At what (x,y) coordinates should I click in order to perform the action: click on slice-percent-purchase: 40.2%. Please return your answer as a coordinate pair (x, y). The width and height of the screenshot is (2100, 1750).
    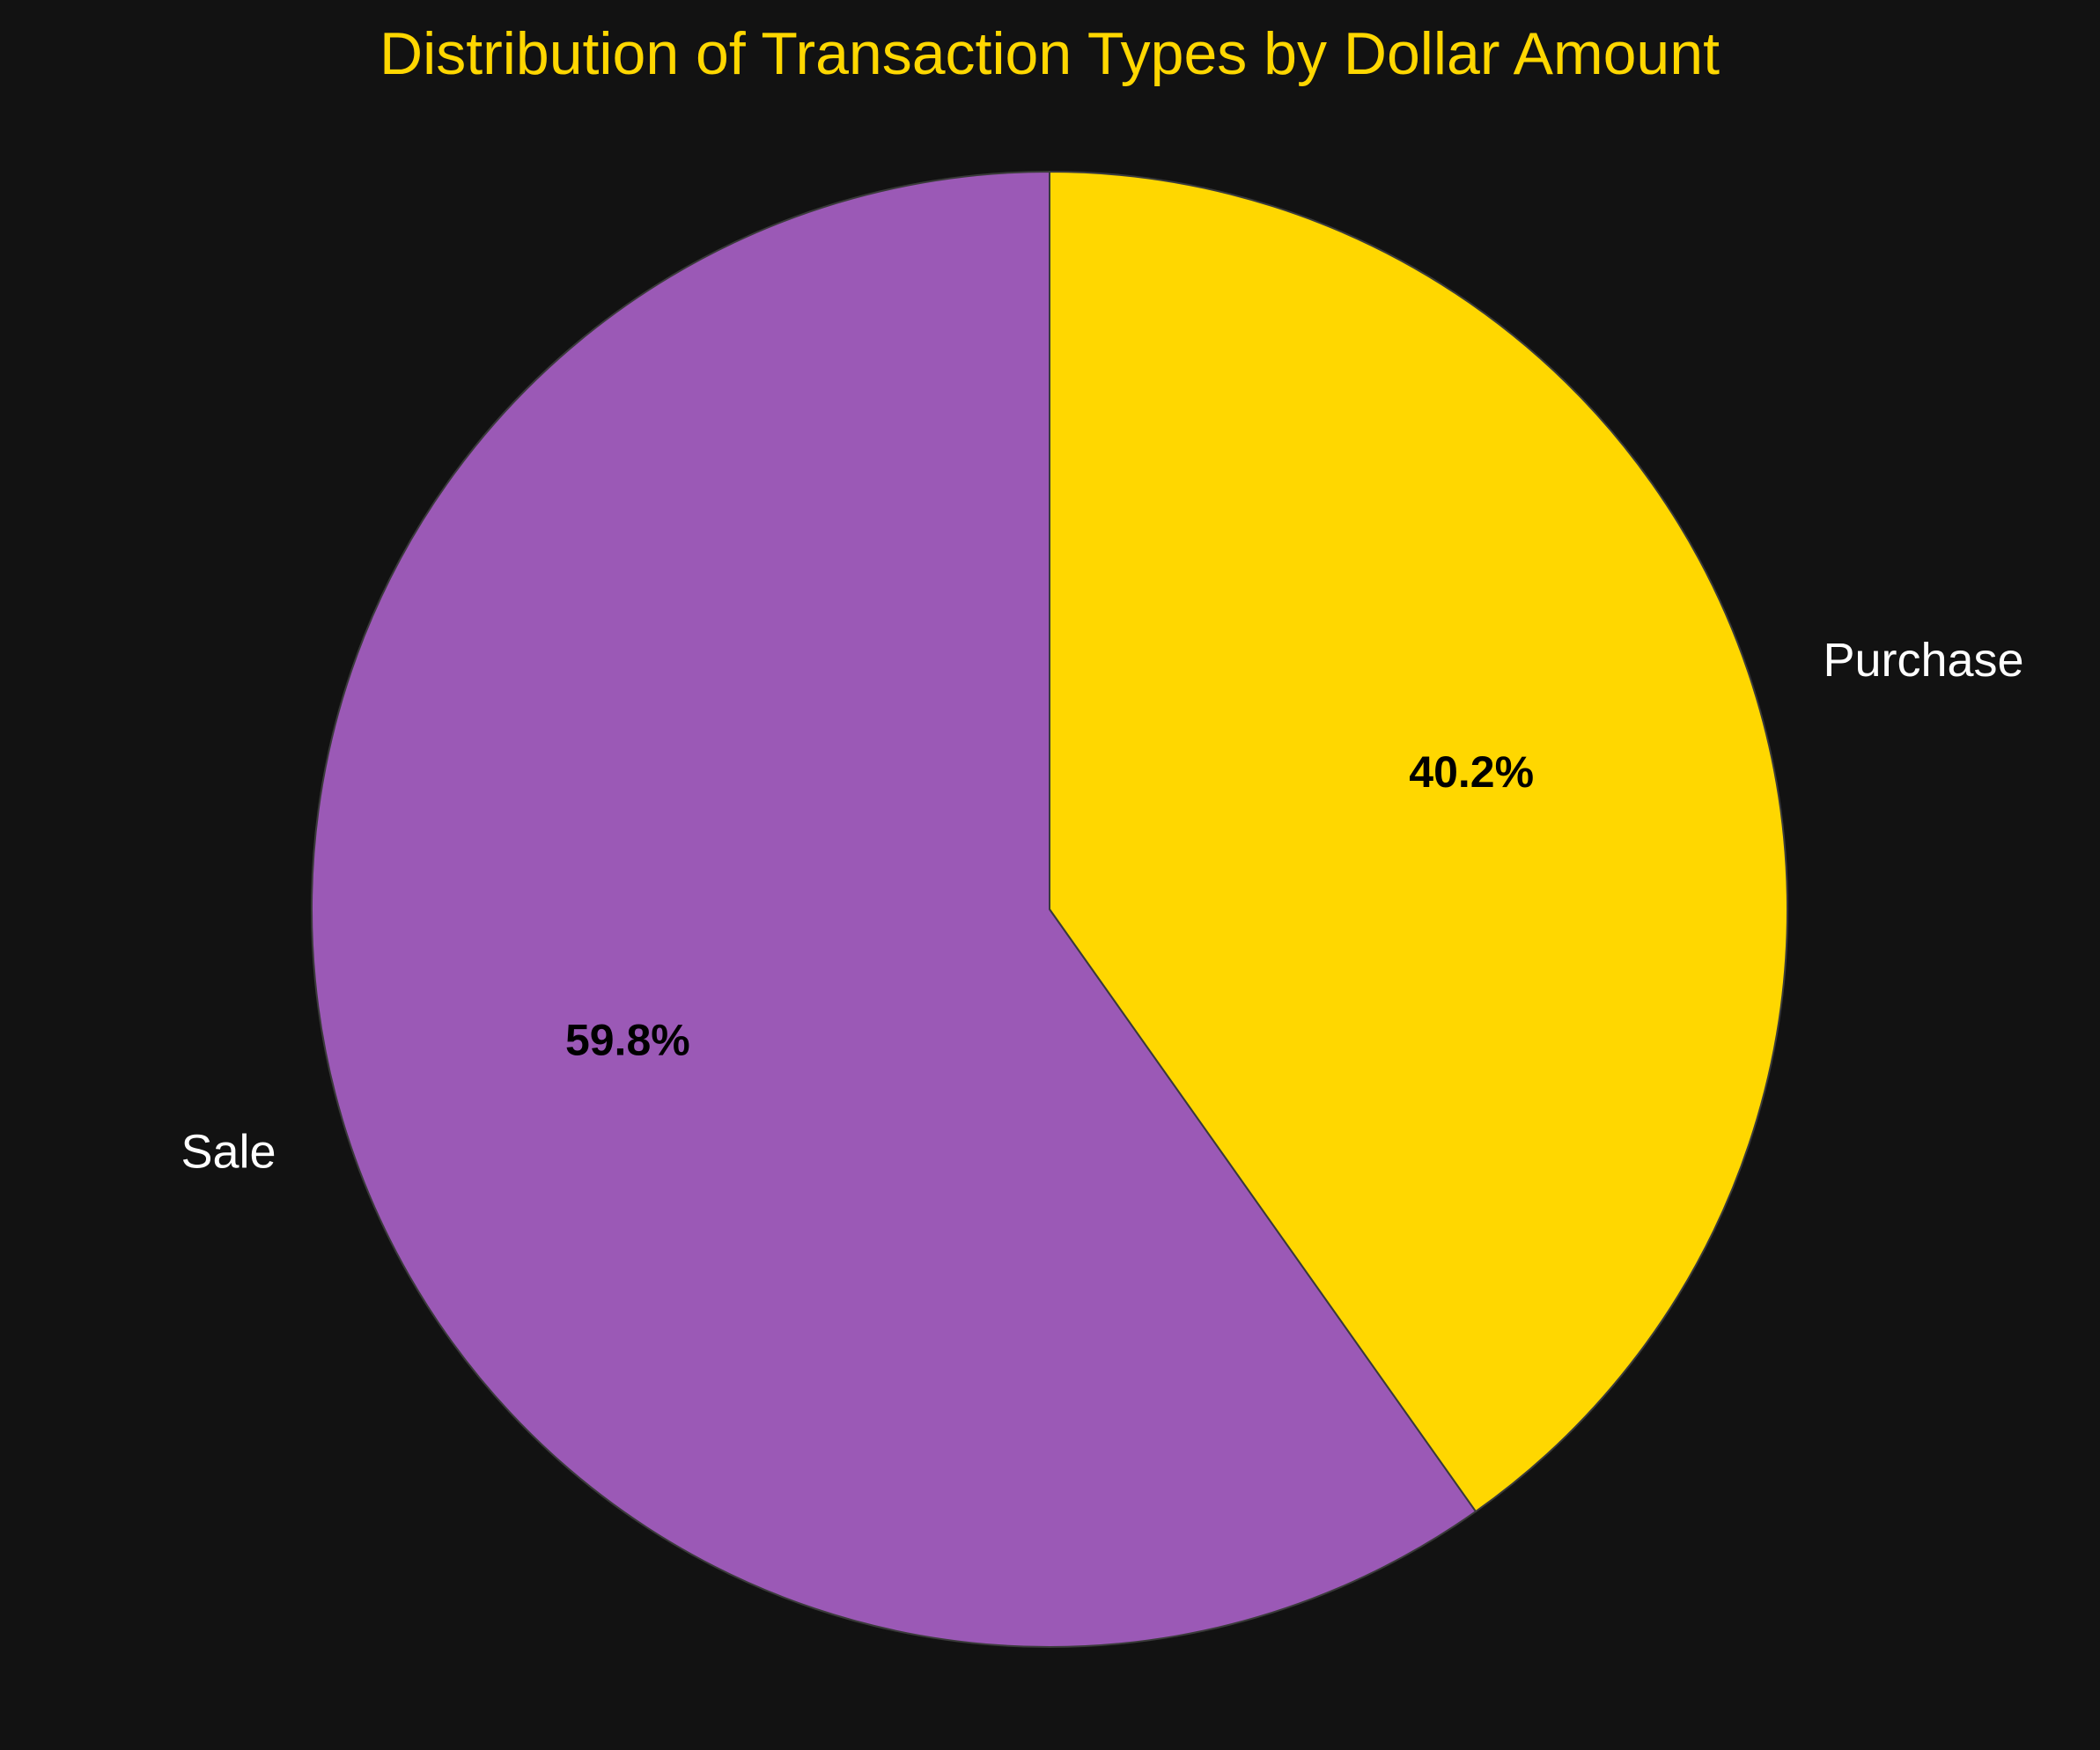
    Looking at the image, I should click on (1471, 772).